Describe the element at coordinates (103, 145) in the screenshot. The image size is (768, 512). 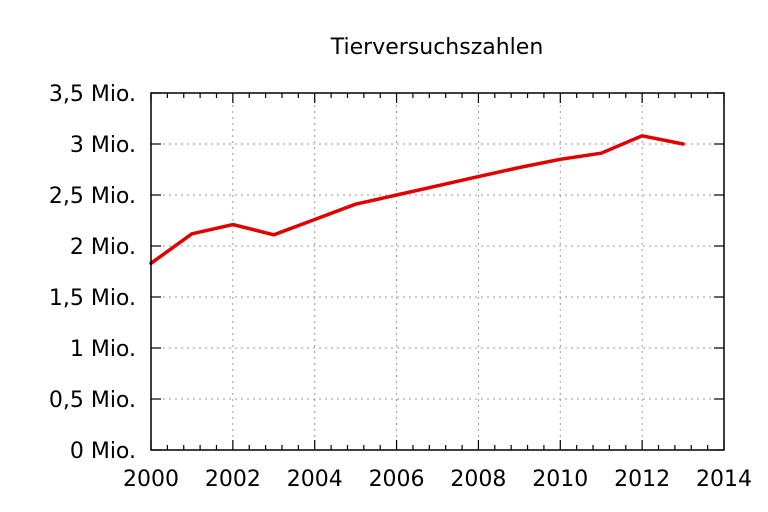
I see `y-tick-label: 3 Mio.` at that location.